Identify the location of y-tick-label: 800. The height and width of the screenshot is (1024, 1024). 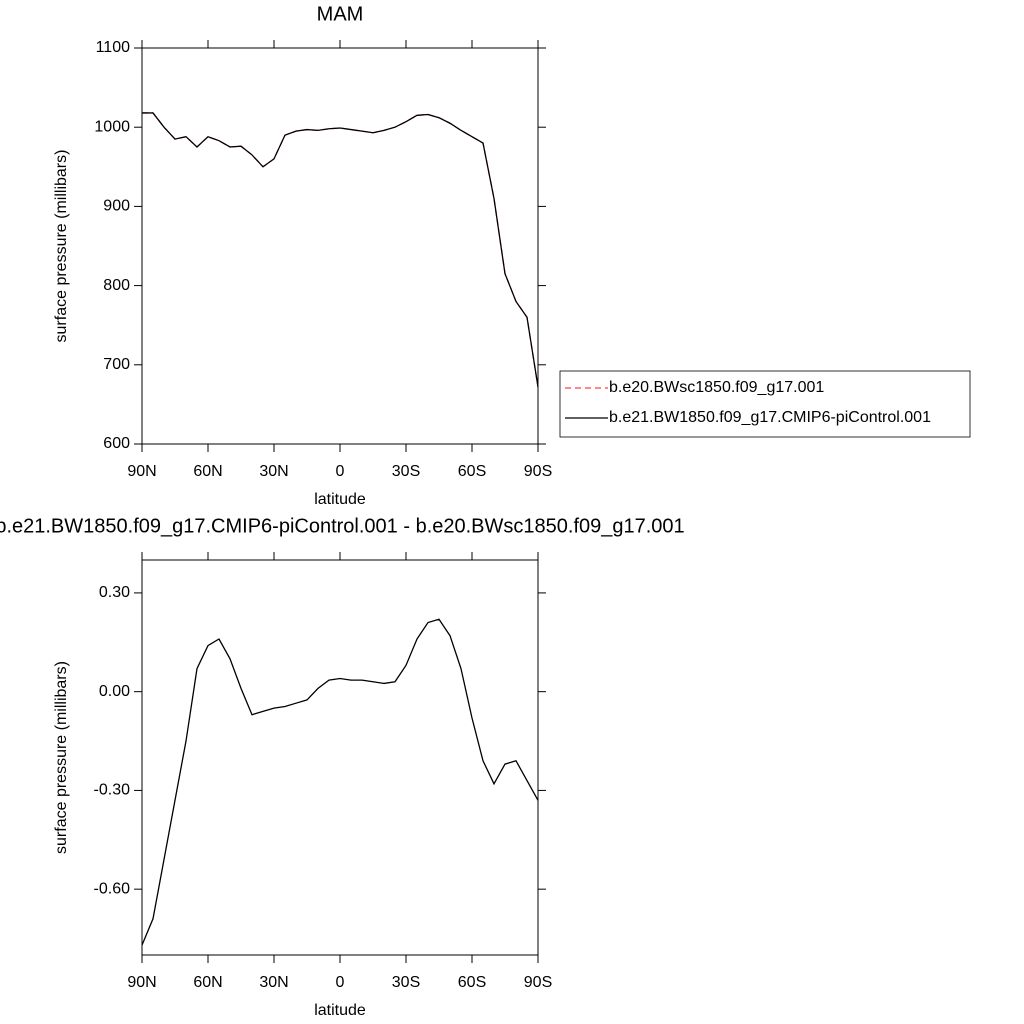
(116, 285).